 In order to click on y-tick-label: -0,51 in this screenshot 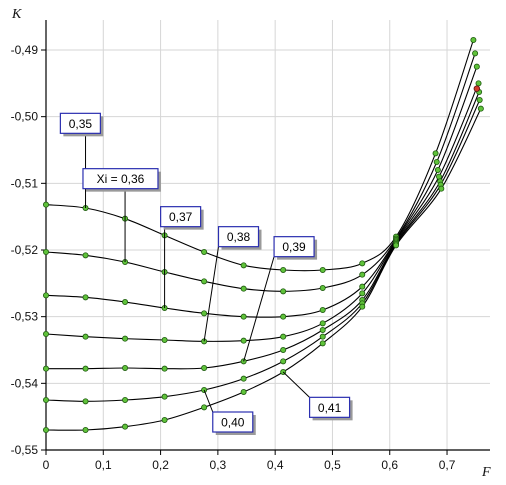, I will do `click(25, 183)`.